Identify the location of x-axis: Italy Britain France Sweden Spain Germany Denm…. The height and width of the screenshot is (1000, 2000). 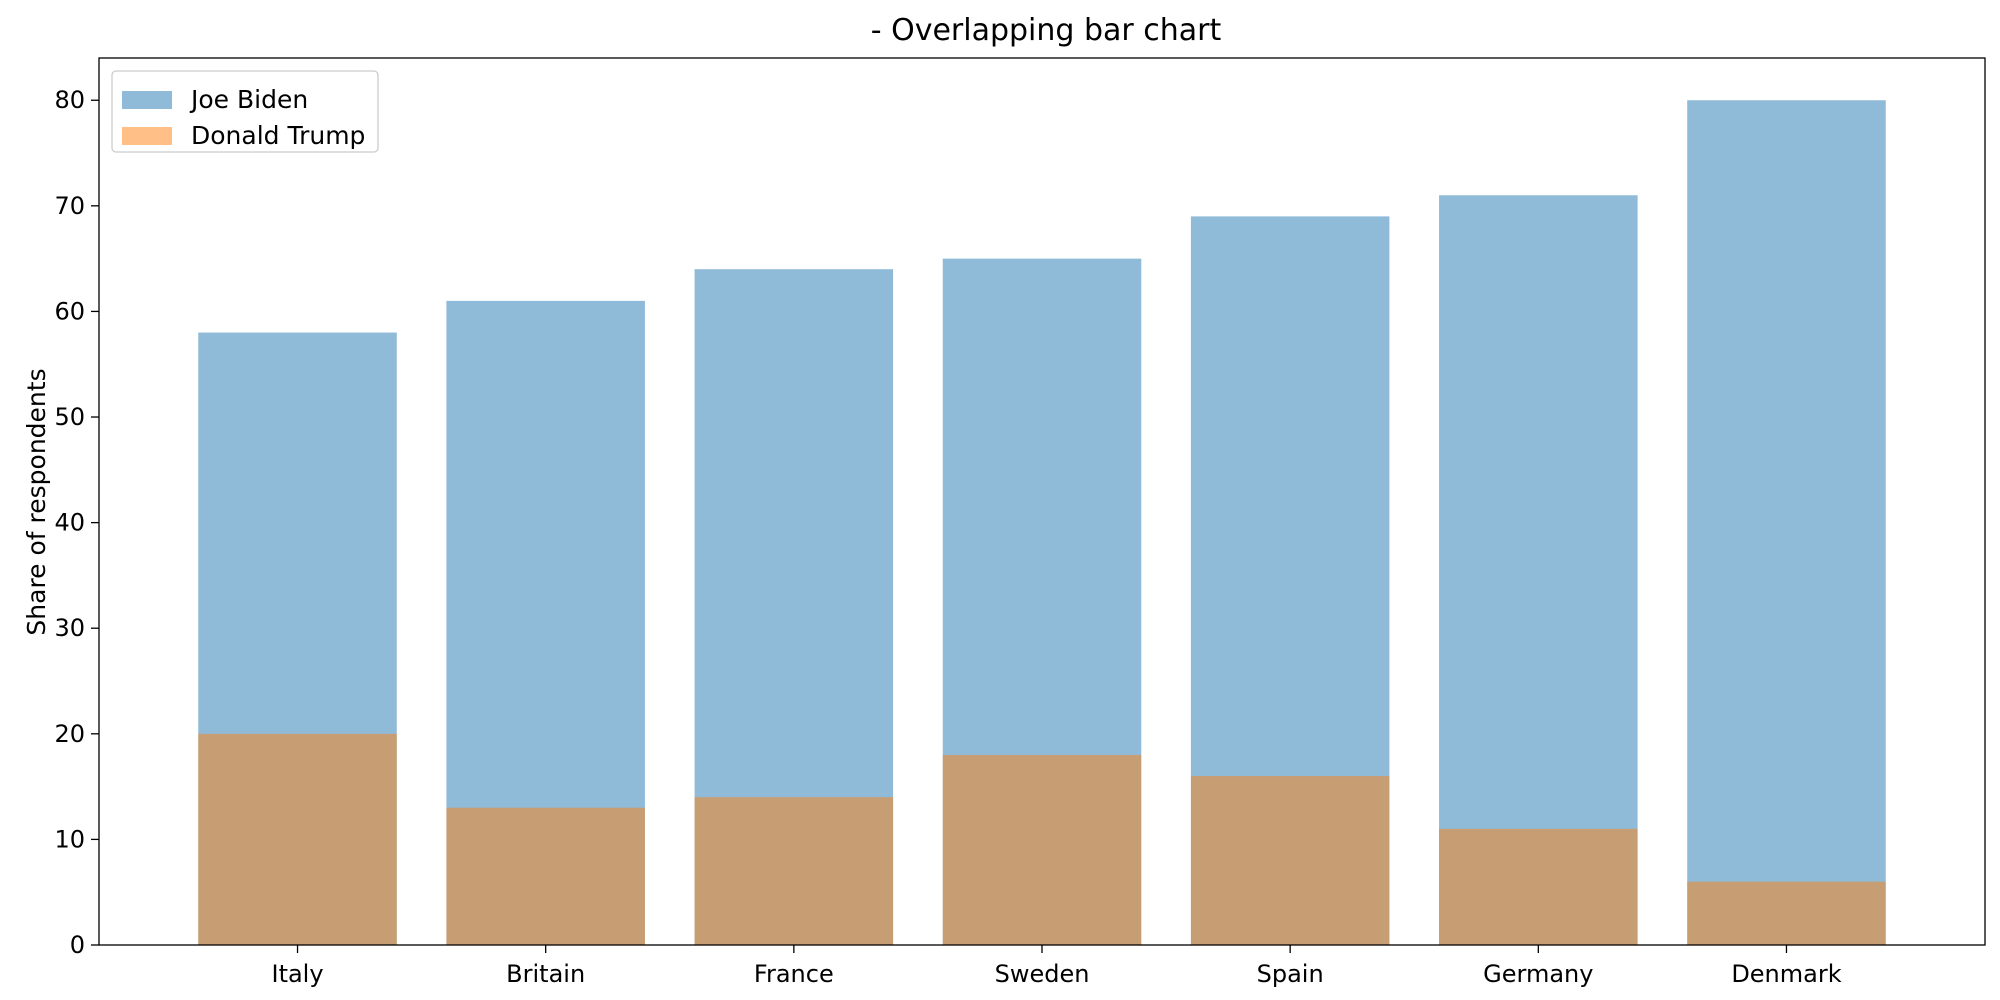
(1056, 966).